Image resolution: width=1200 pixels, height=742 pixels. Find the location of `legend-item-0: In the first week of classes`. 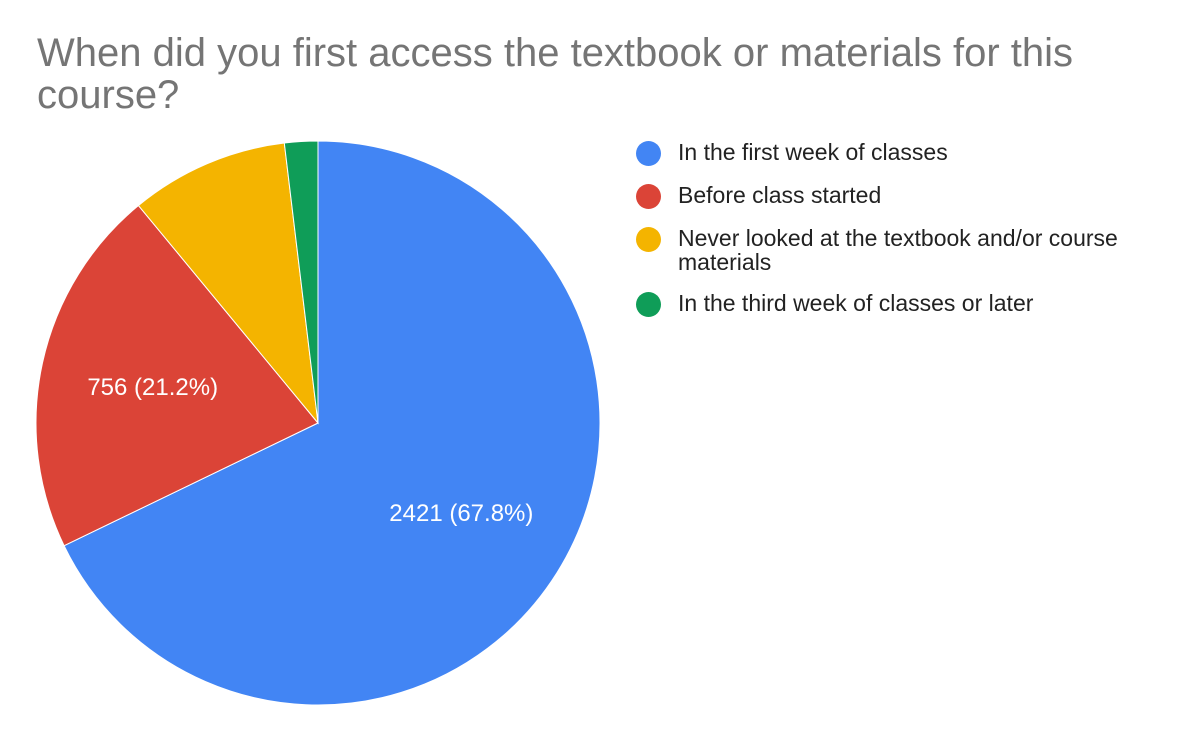

legend-item-0: In the first week of classes is located at coordinates (906, 153).